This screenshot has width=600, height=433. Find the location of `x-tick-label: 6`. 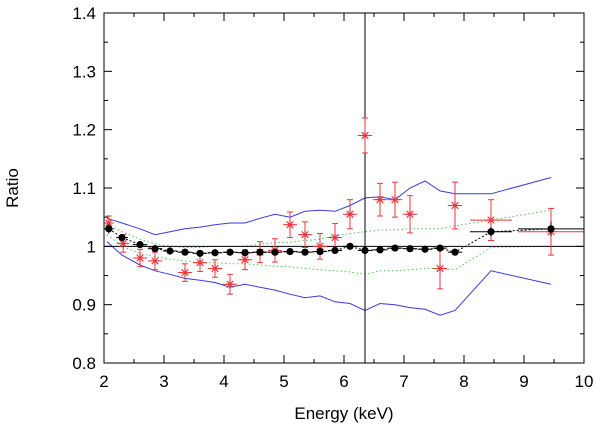

x-tick-label: 6 is located at coordinates (343, 381).